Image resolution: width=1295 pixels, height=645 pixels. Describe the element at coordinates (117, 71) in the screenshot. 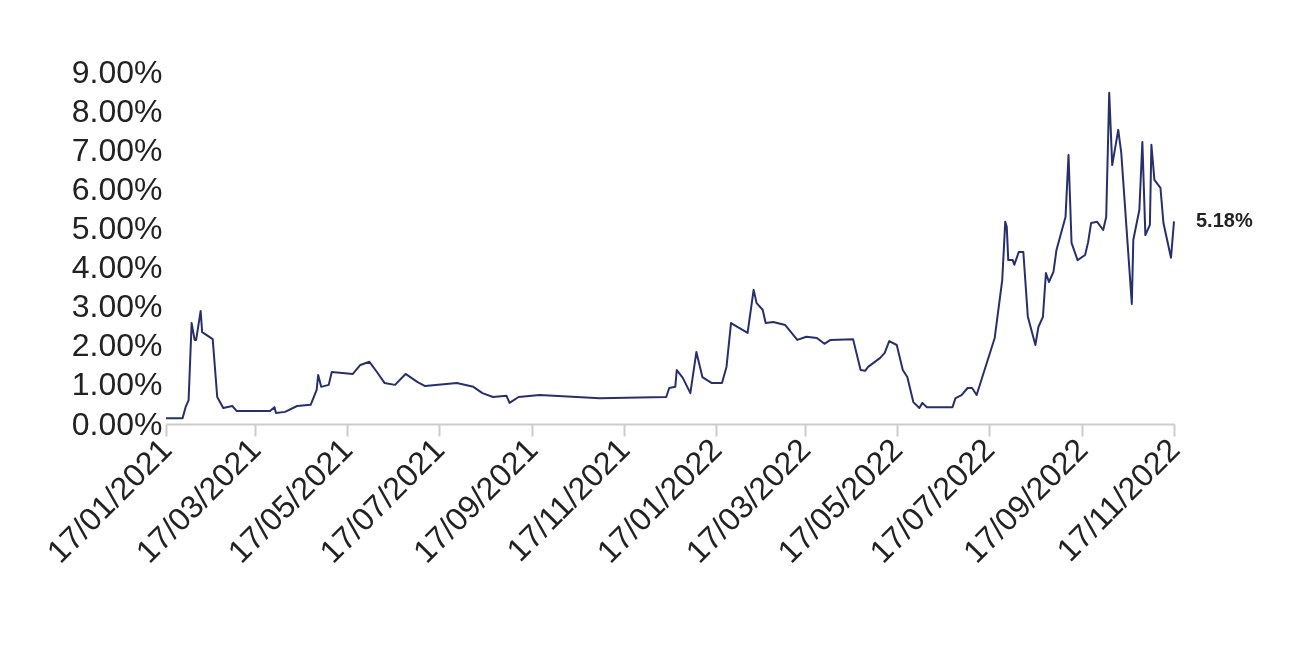

I see `y-tick-label: 9.00%` at that location.